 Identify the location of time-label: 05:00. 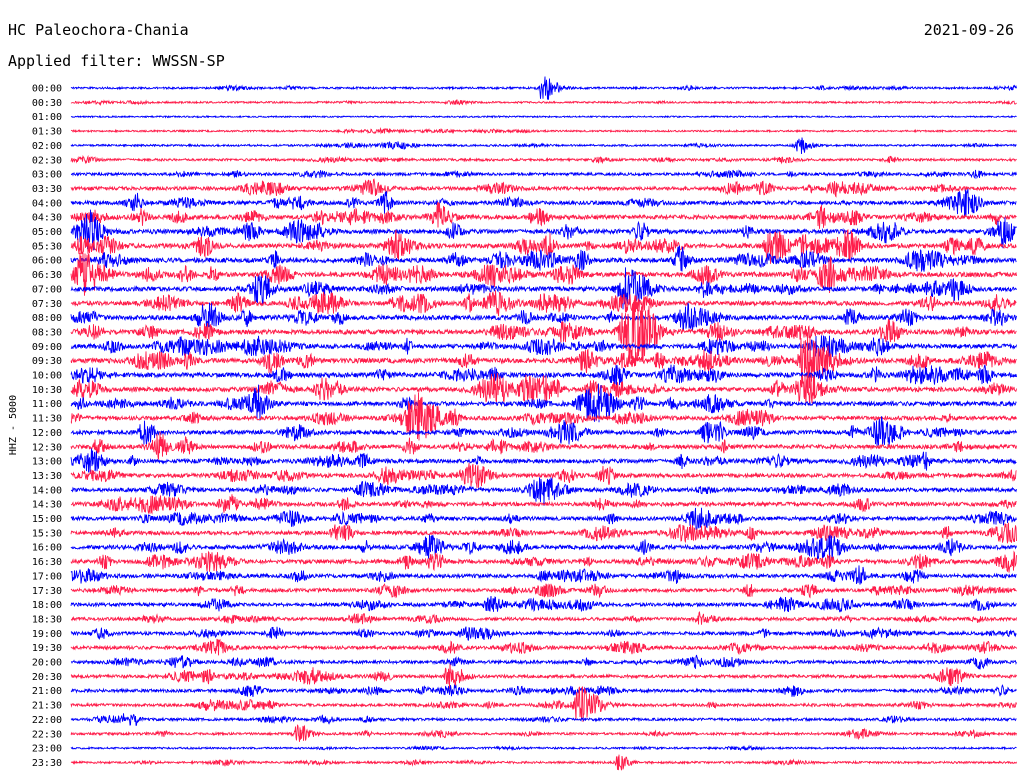
(47, 232).